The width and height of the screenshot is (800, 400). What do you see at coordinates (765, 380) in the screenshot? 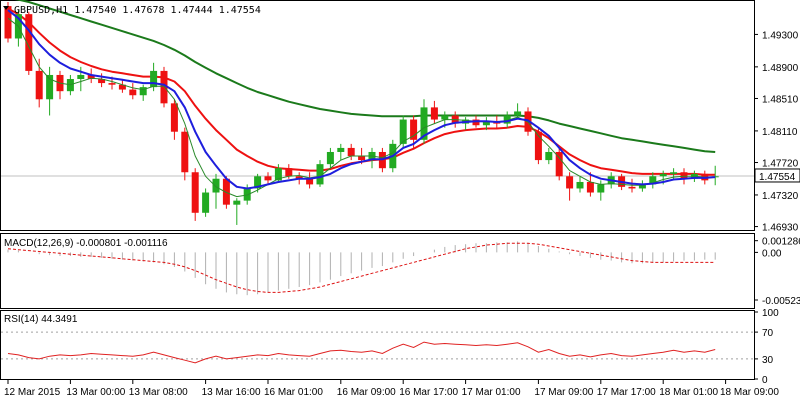
I see `rsi-tick-label: 0` at bounding box center [765, 380].